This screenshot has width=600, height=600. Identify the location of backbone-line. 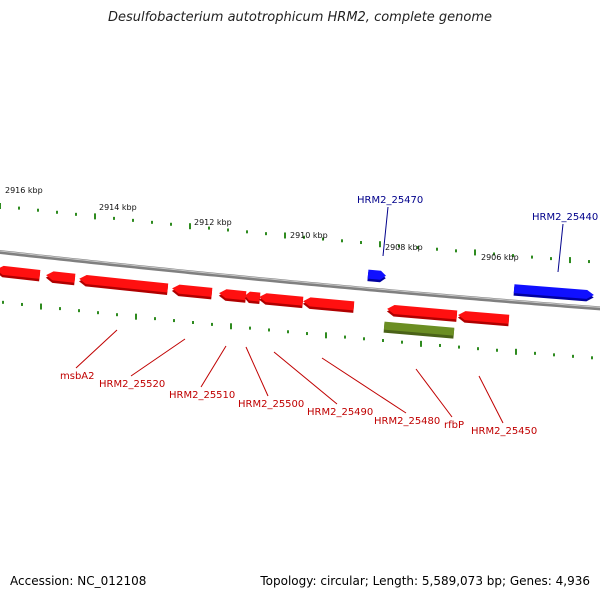
(300, 280).